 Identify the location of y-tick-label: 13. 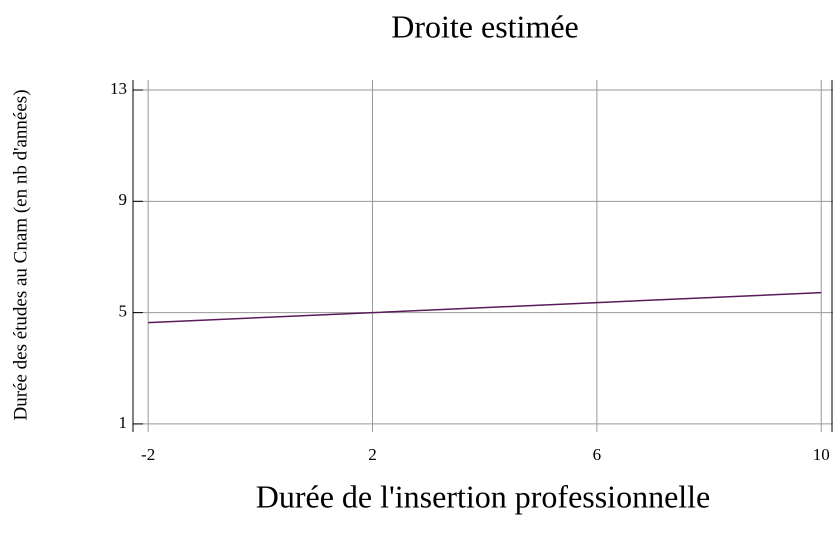
(118, 88).